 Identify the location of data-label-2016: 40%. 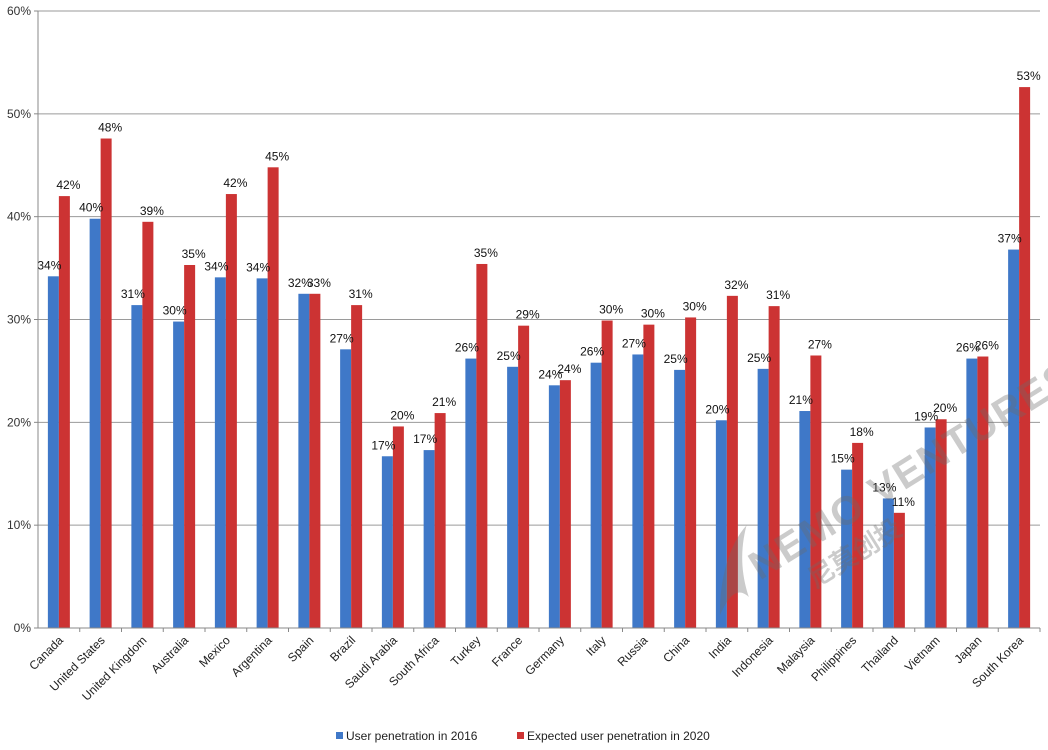
(91, 208).